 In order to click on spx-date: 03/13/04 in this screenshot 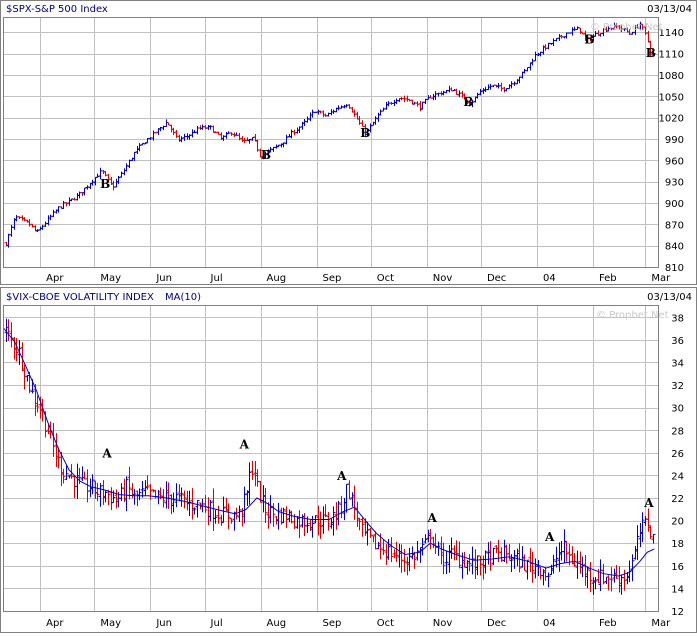, I will do `click(669, 9)`.